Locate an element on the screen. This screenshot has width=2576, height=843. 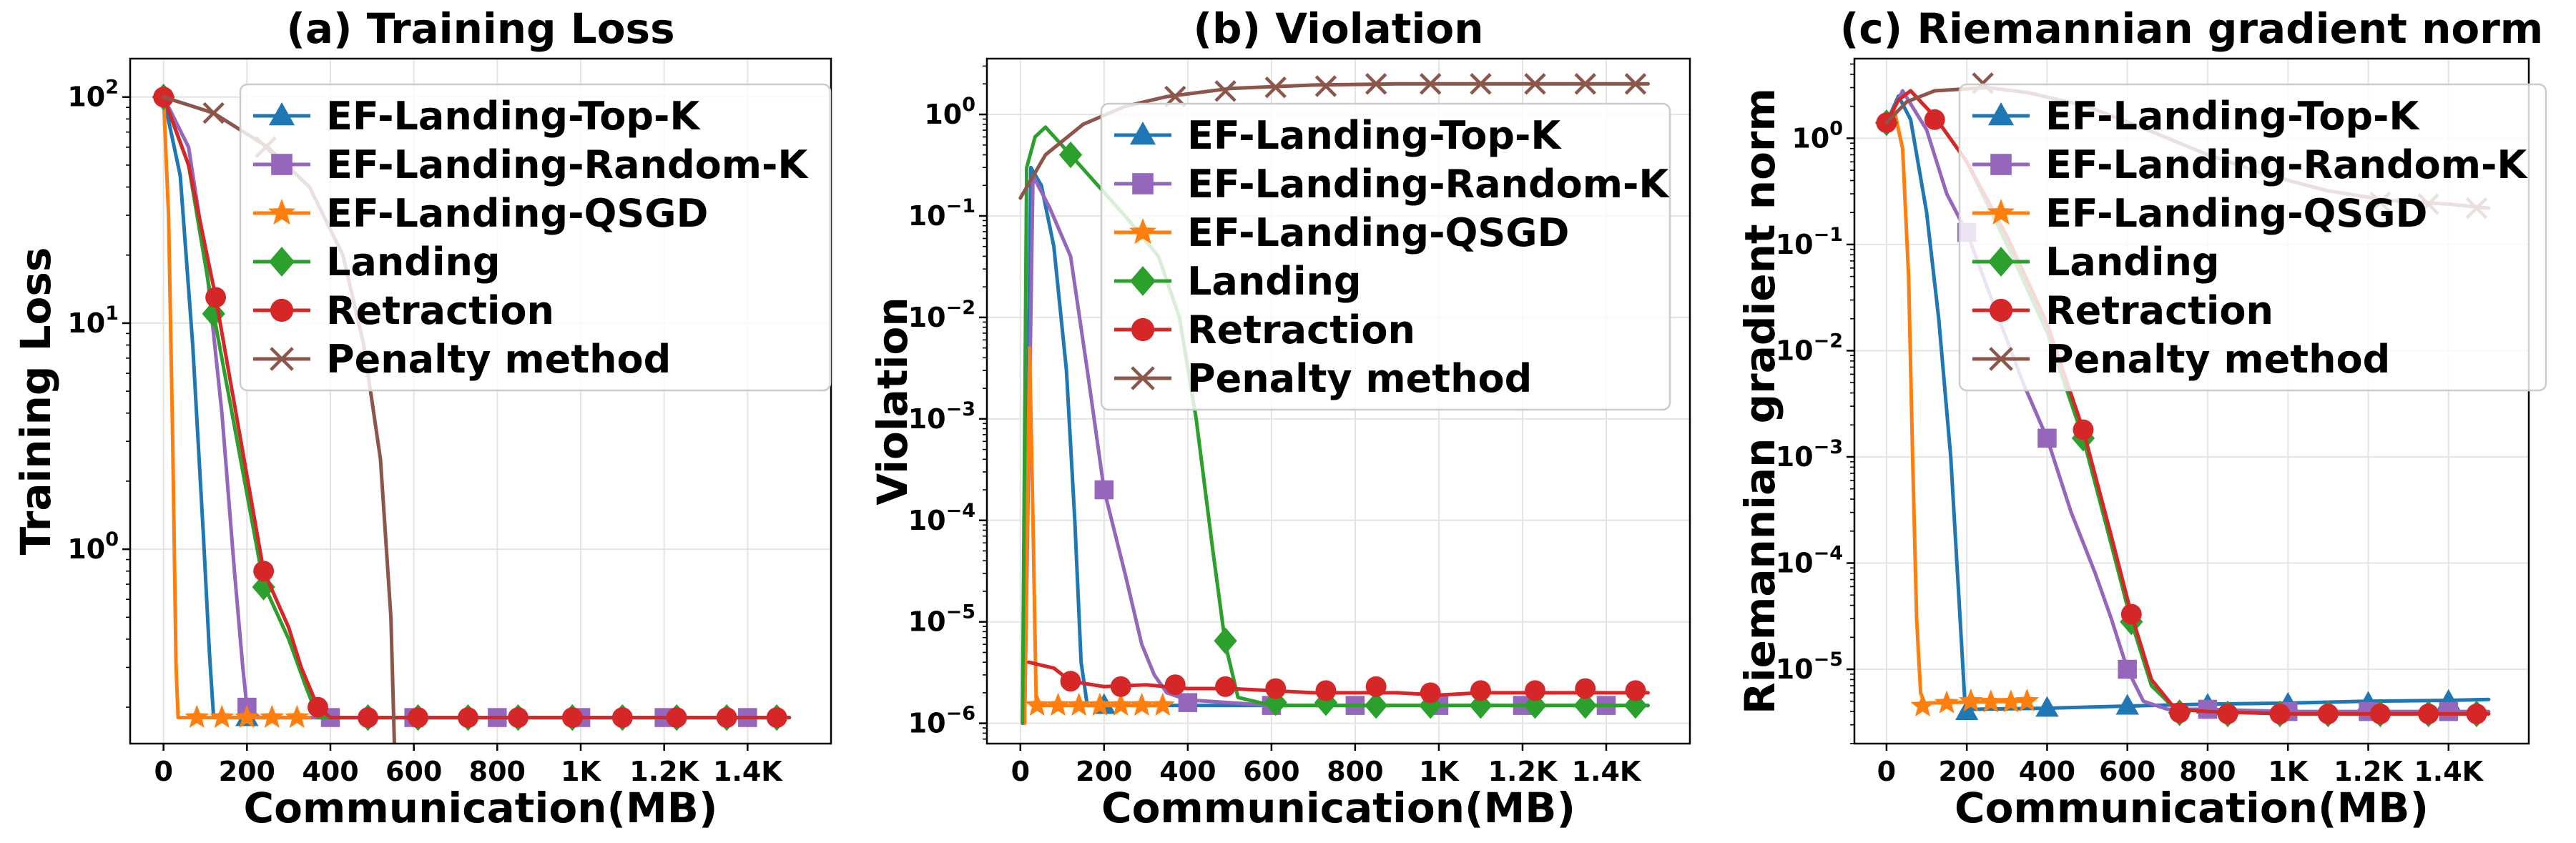
legend-entry: EF-Landing-Top-K is located at coordinates (1338, 135).